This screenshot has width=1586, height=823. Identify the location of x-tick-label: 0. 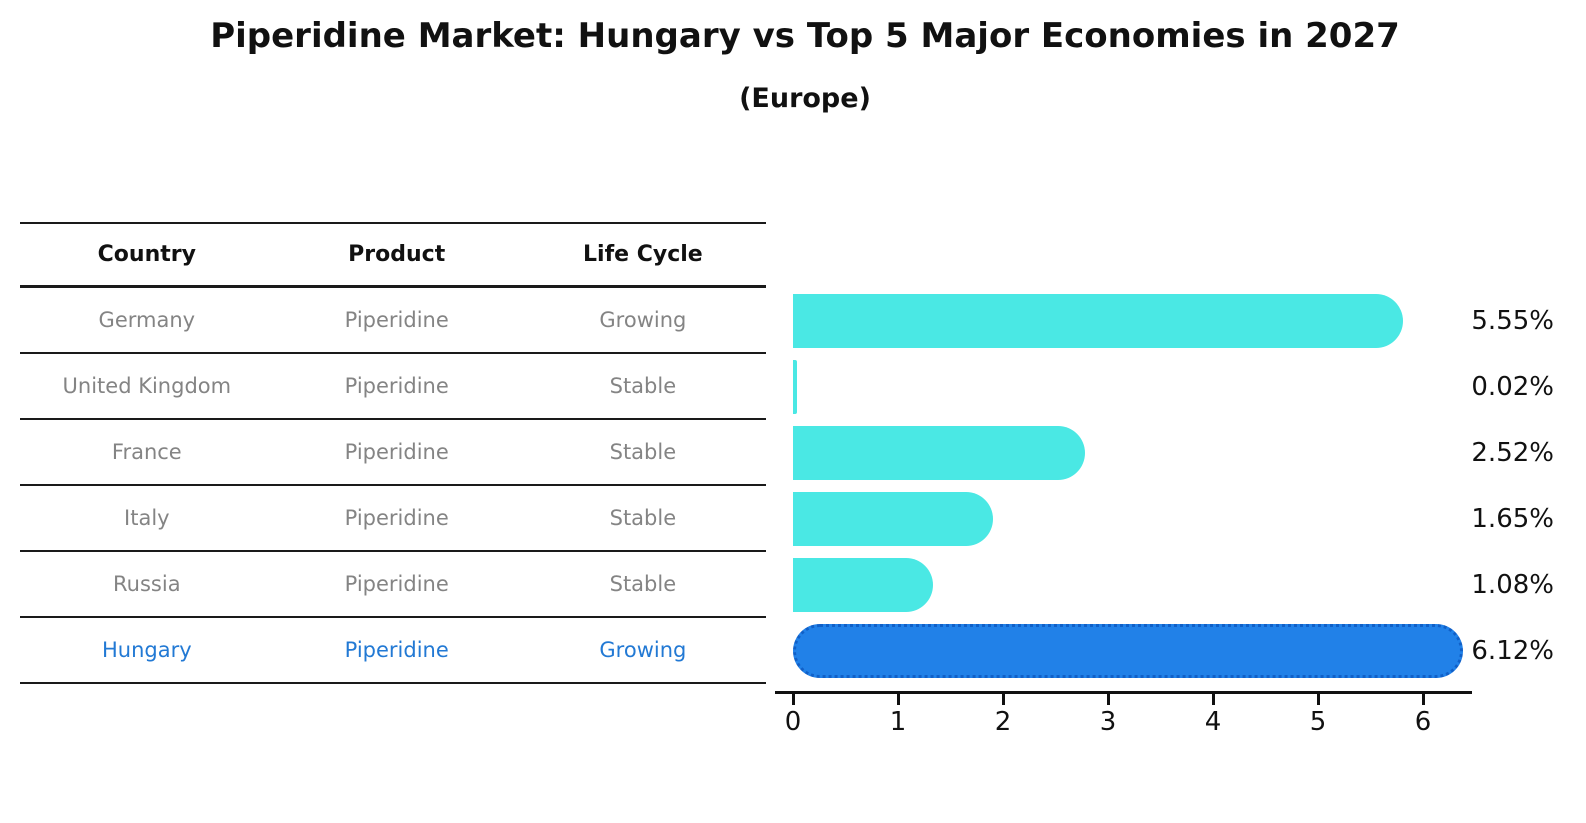
(793, 722).